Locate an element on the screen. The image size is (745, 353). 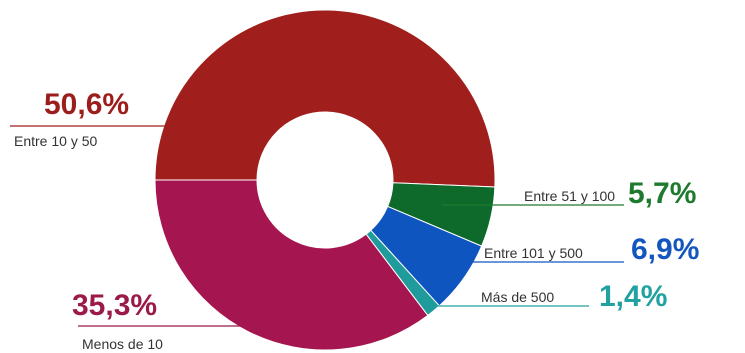
data-label-mas-de-500: 1,4% is located at coordinates (633, 296).